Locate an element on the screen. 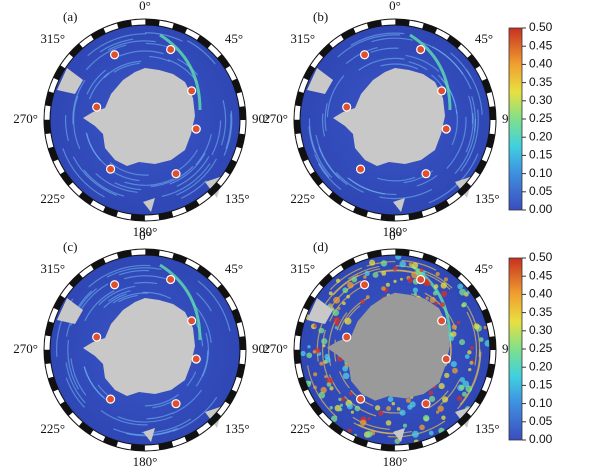 The width and height of the screenshot is (611, 472). colorbar-tick-label: 0.00 is located at coordinates (541, 209).